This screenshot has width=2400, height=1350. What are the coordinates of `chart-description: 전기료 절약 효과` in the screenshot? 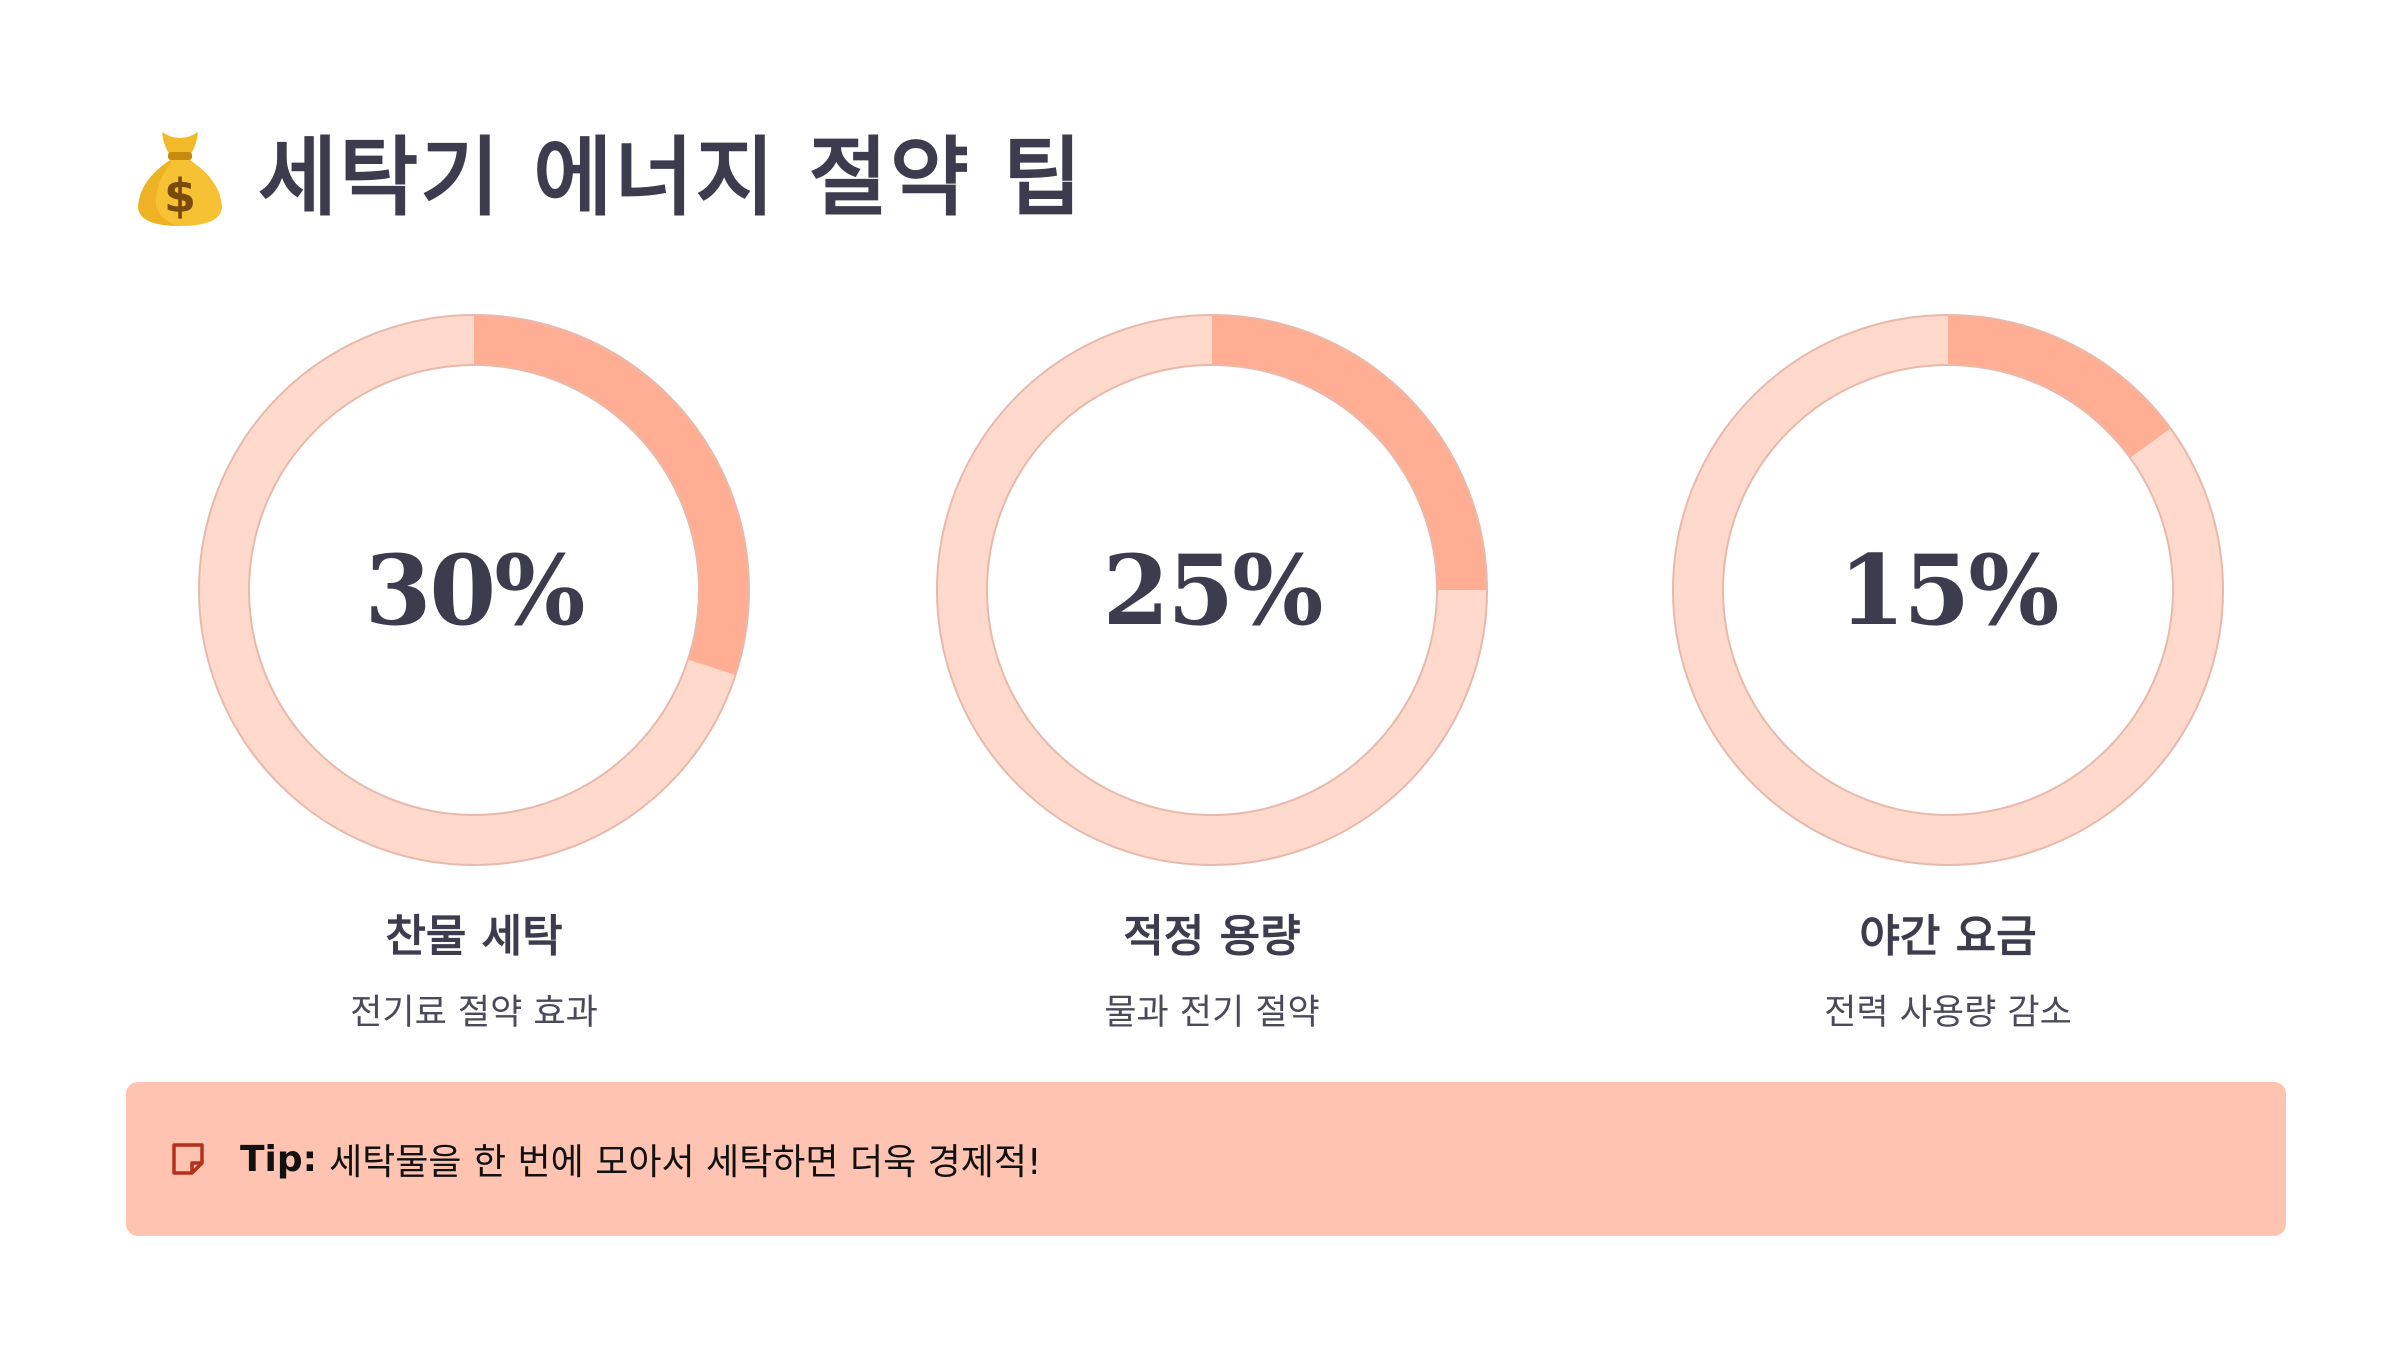 It's located at (474, 1013).